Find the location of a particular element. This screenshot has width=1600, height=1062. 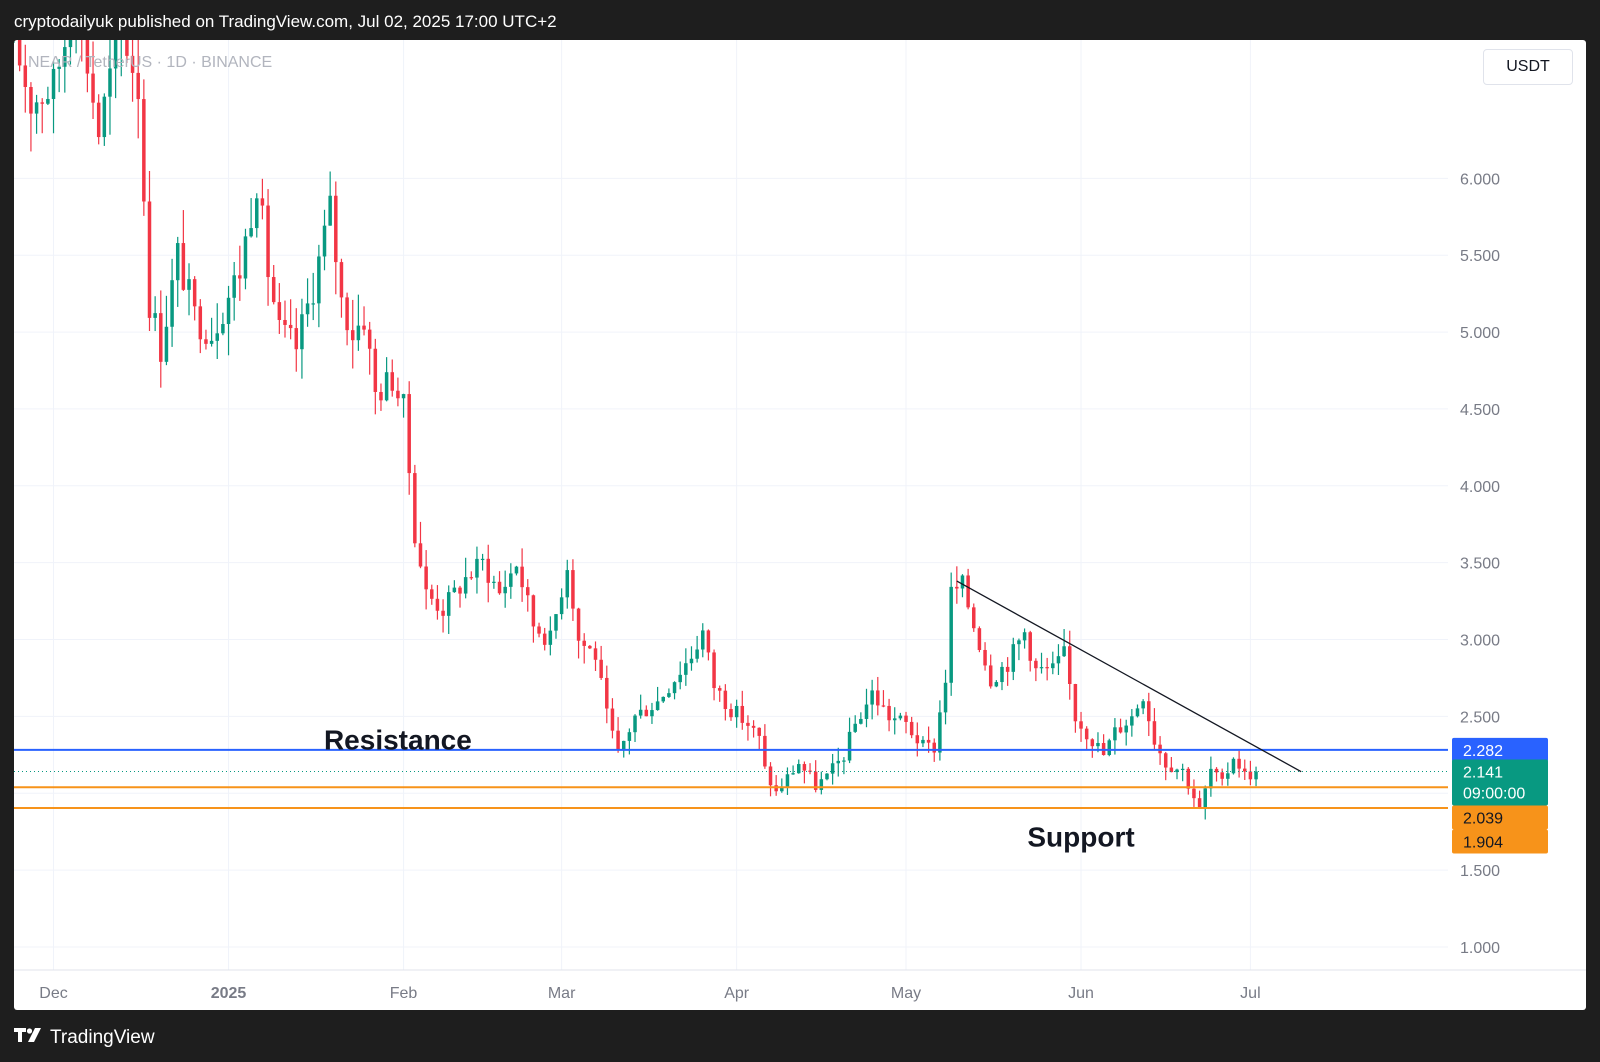

x-tick-label: Apr is located at coordinates (737, 993).